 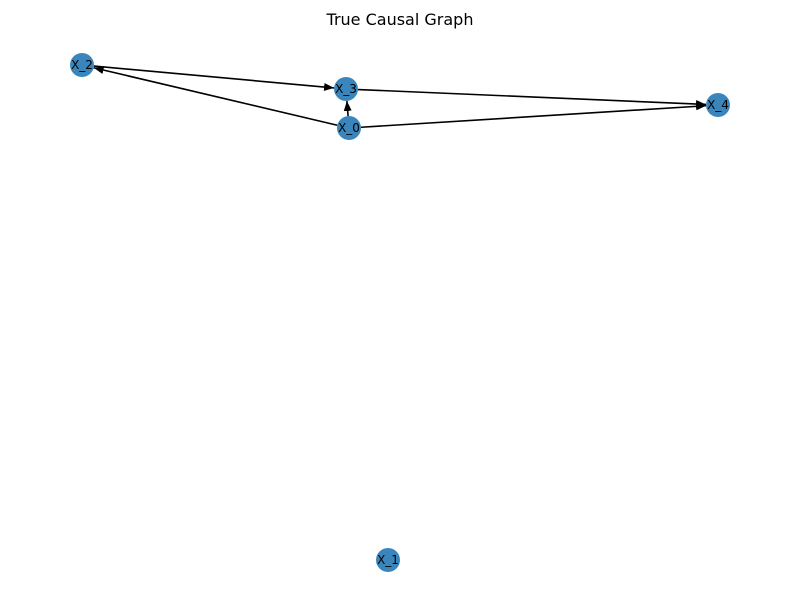 I want to click on node-label: X_2, so click(x=82, y=65).